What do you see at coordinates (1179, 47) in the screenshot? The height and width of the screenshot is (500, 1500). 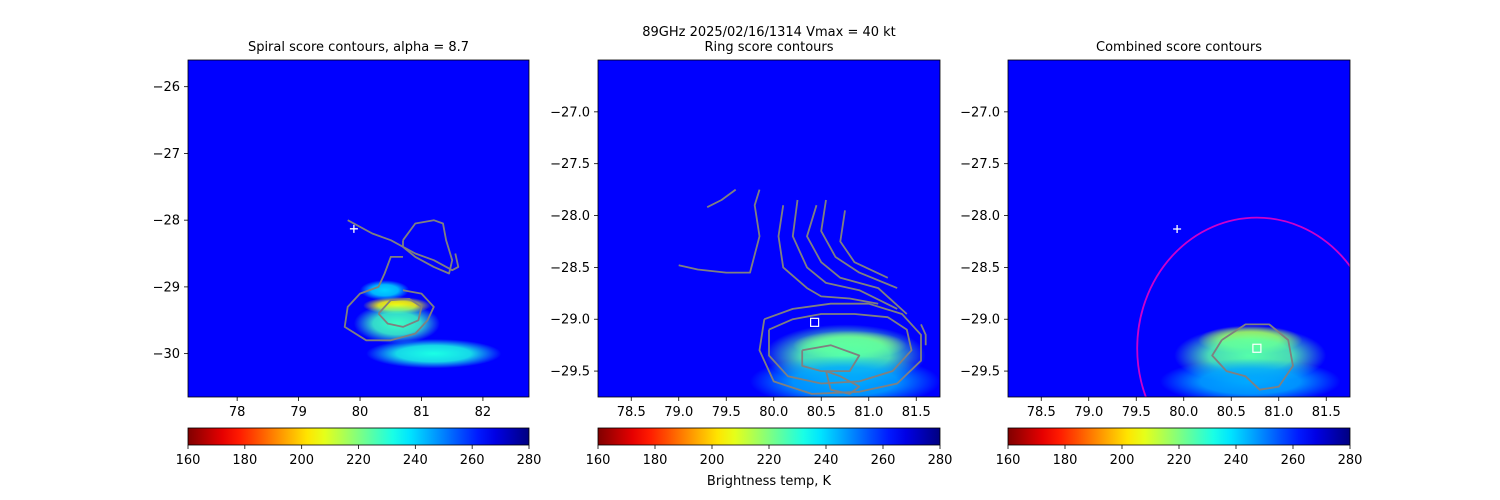 I see `panel-title: Combined score contours` at bounding box center [1179, 47].